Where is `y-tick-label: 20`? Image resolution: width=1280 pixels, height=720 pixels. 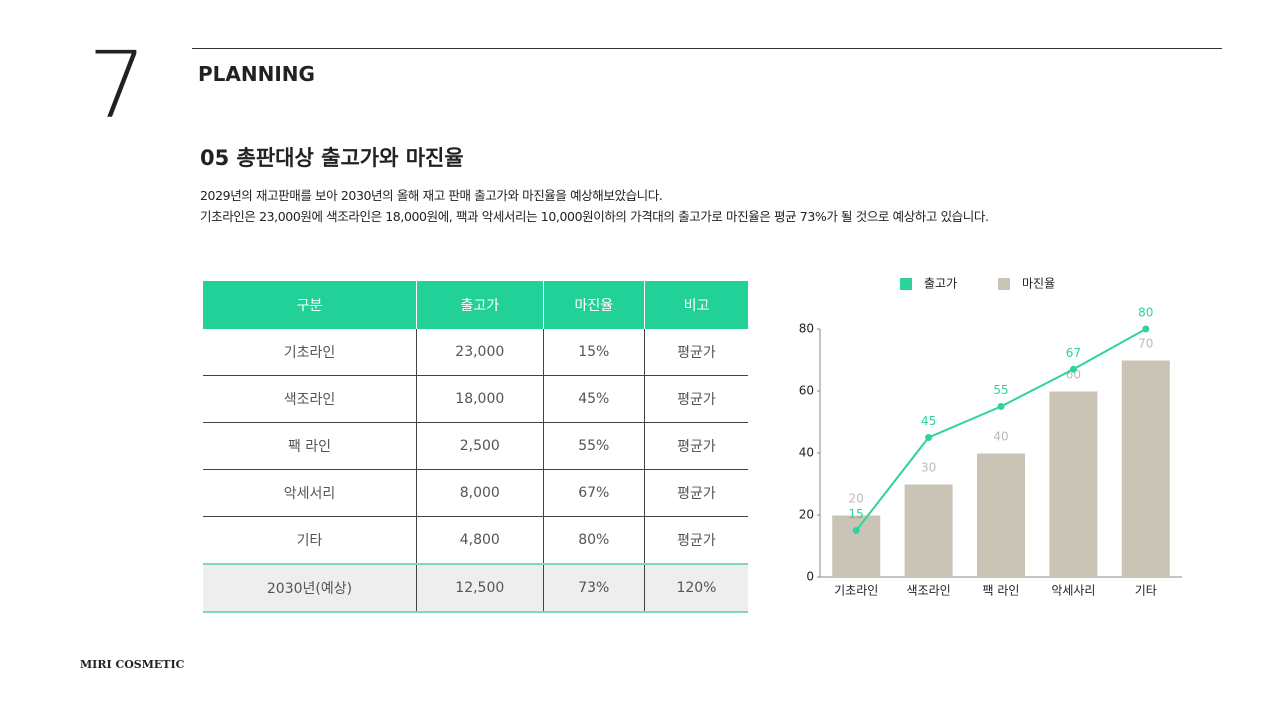
y-tick-label: 20 is located at coordinates (806, 515).